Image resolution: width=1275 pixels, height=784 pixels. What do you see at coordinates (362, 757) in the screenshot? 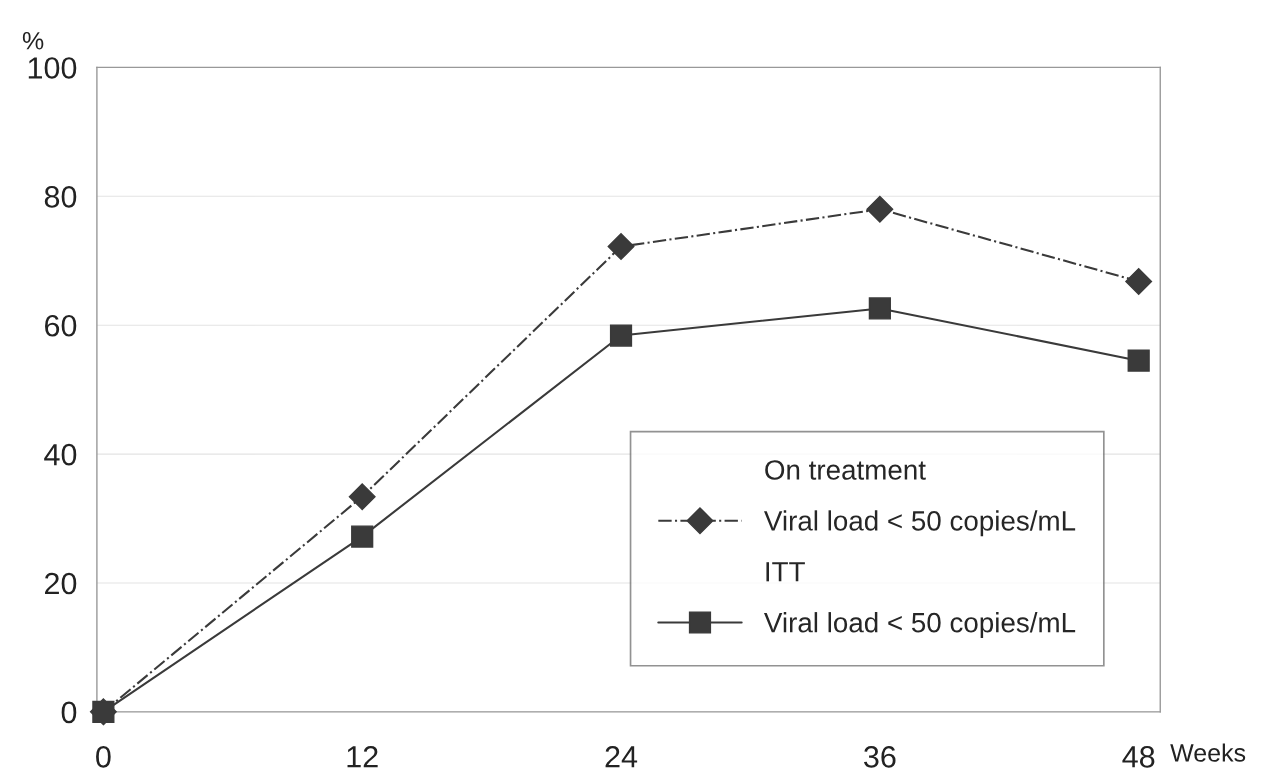
I see `x-tick-label: 12` at bounding box center [362, 757].